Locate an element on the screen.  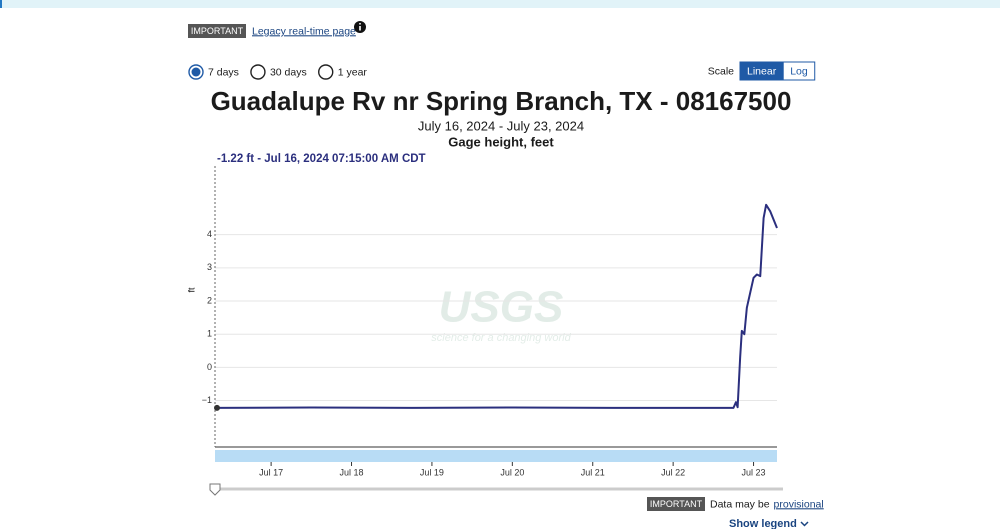
provisional-note: Data may be is located at coordinates (740, 504).